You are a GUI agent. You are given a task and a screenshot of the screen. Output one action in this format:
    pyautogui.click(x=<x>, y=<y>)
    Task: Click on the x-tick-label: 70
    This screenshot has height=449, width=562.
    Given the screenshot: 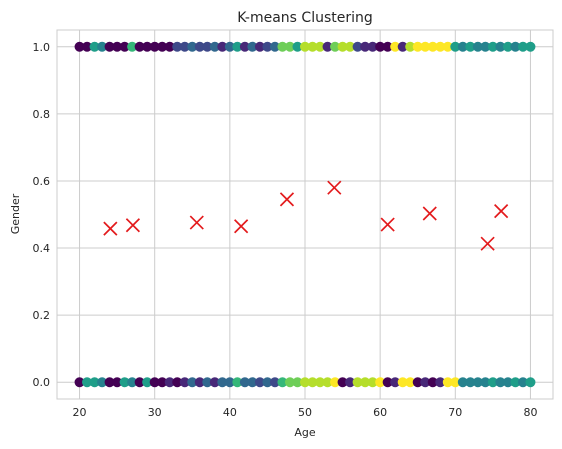 What is the action you would take?
    pyautogui.click(x=455, y=412)
    